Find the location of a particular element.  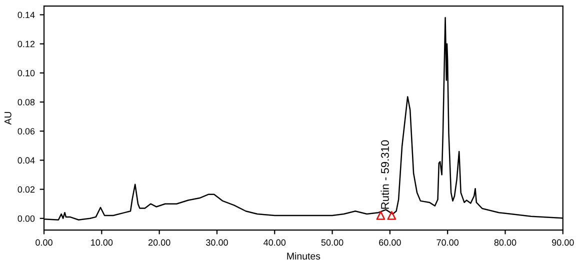

x-tick-label: 60.00 is located at coordinates (390, 242).